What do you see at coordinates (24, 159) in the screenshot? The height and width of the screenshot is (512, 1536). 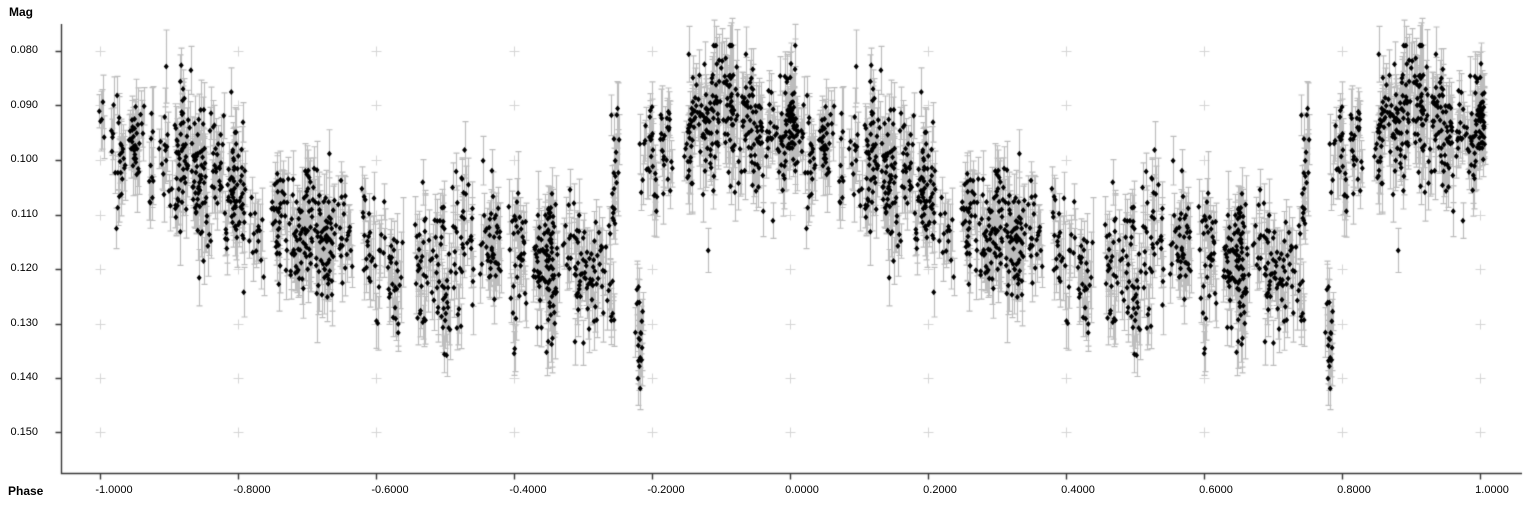 I see `y-tick-label: 0.100` at bounding box center [24, 159].